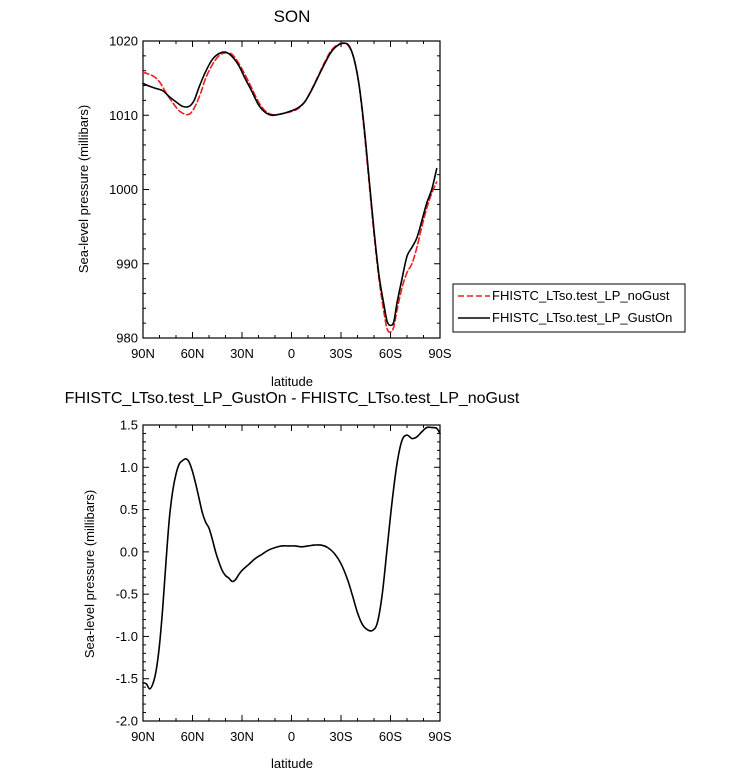 The image size is (732, 775). I want to click on top-x-tick-label: 90S, so click(439, 353).